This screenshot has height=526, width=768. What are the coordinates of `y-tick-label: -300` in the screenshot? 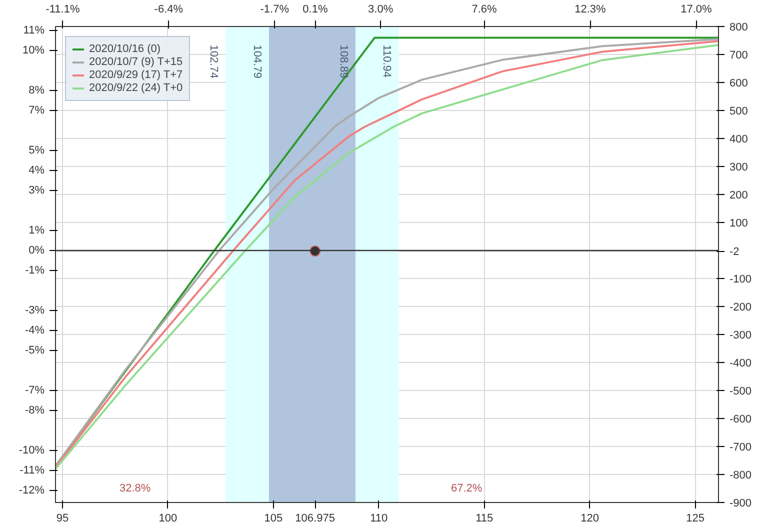 It's located at (741, 336).